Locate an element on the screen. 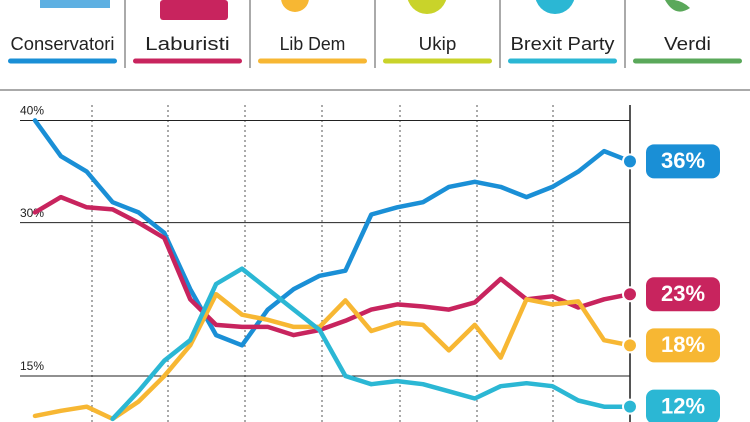 The width and height of the screenshot is (750, 422). legend-label: Lib Dem is located at coordinates (313, 44).